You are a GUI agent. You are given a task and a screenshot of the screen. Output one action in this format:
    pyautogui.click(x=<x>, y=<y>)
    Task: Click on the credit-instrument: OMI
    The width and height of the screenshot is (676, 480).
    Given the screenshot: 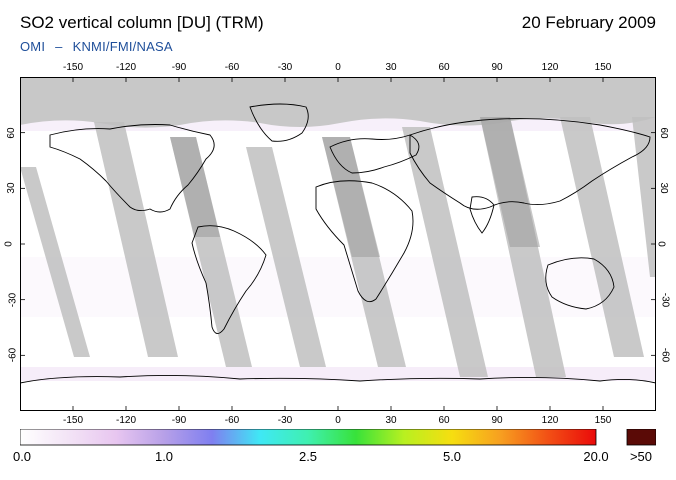 What is the action you would take?
    pyautogui.click(x=33, y=46)
    